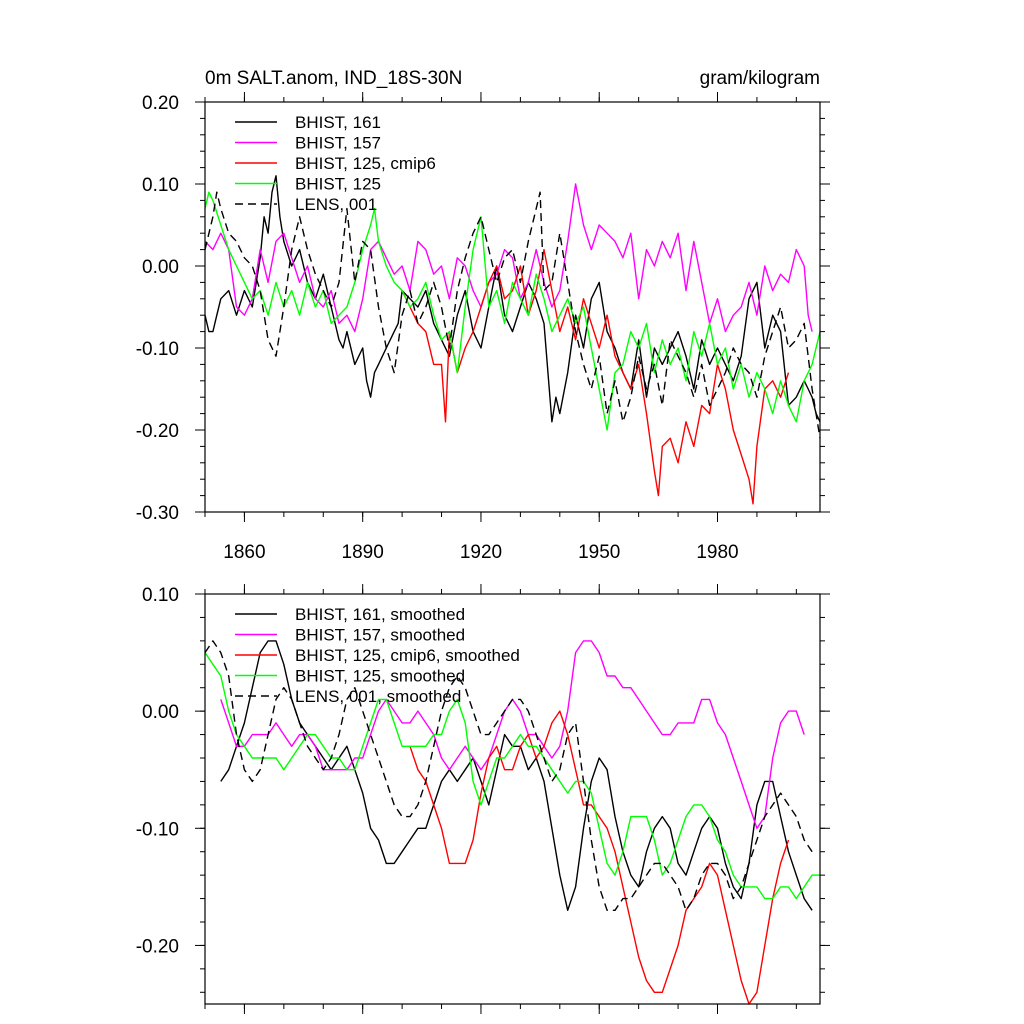  Describe the element at coordinates (760, 78) in the screenshot. I see `top-chart-units: gram/kilogram` at that location.